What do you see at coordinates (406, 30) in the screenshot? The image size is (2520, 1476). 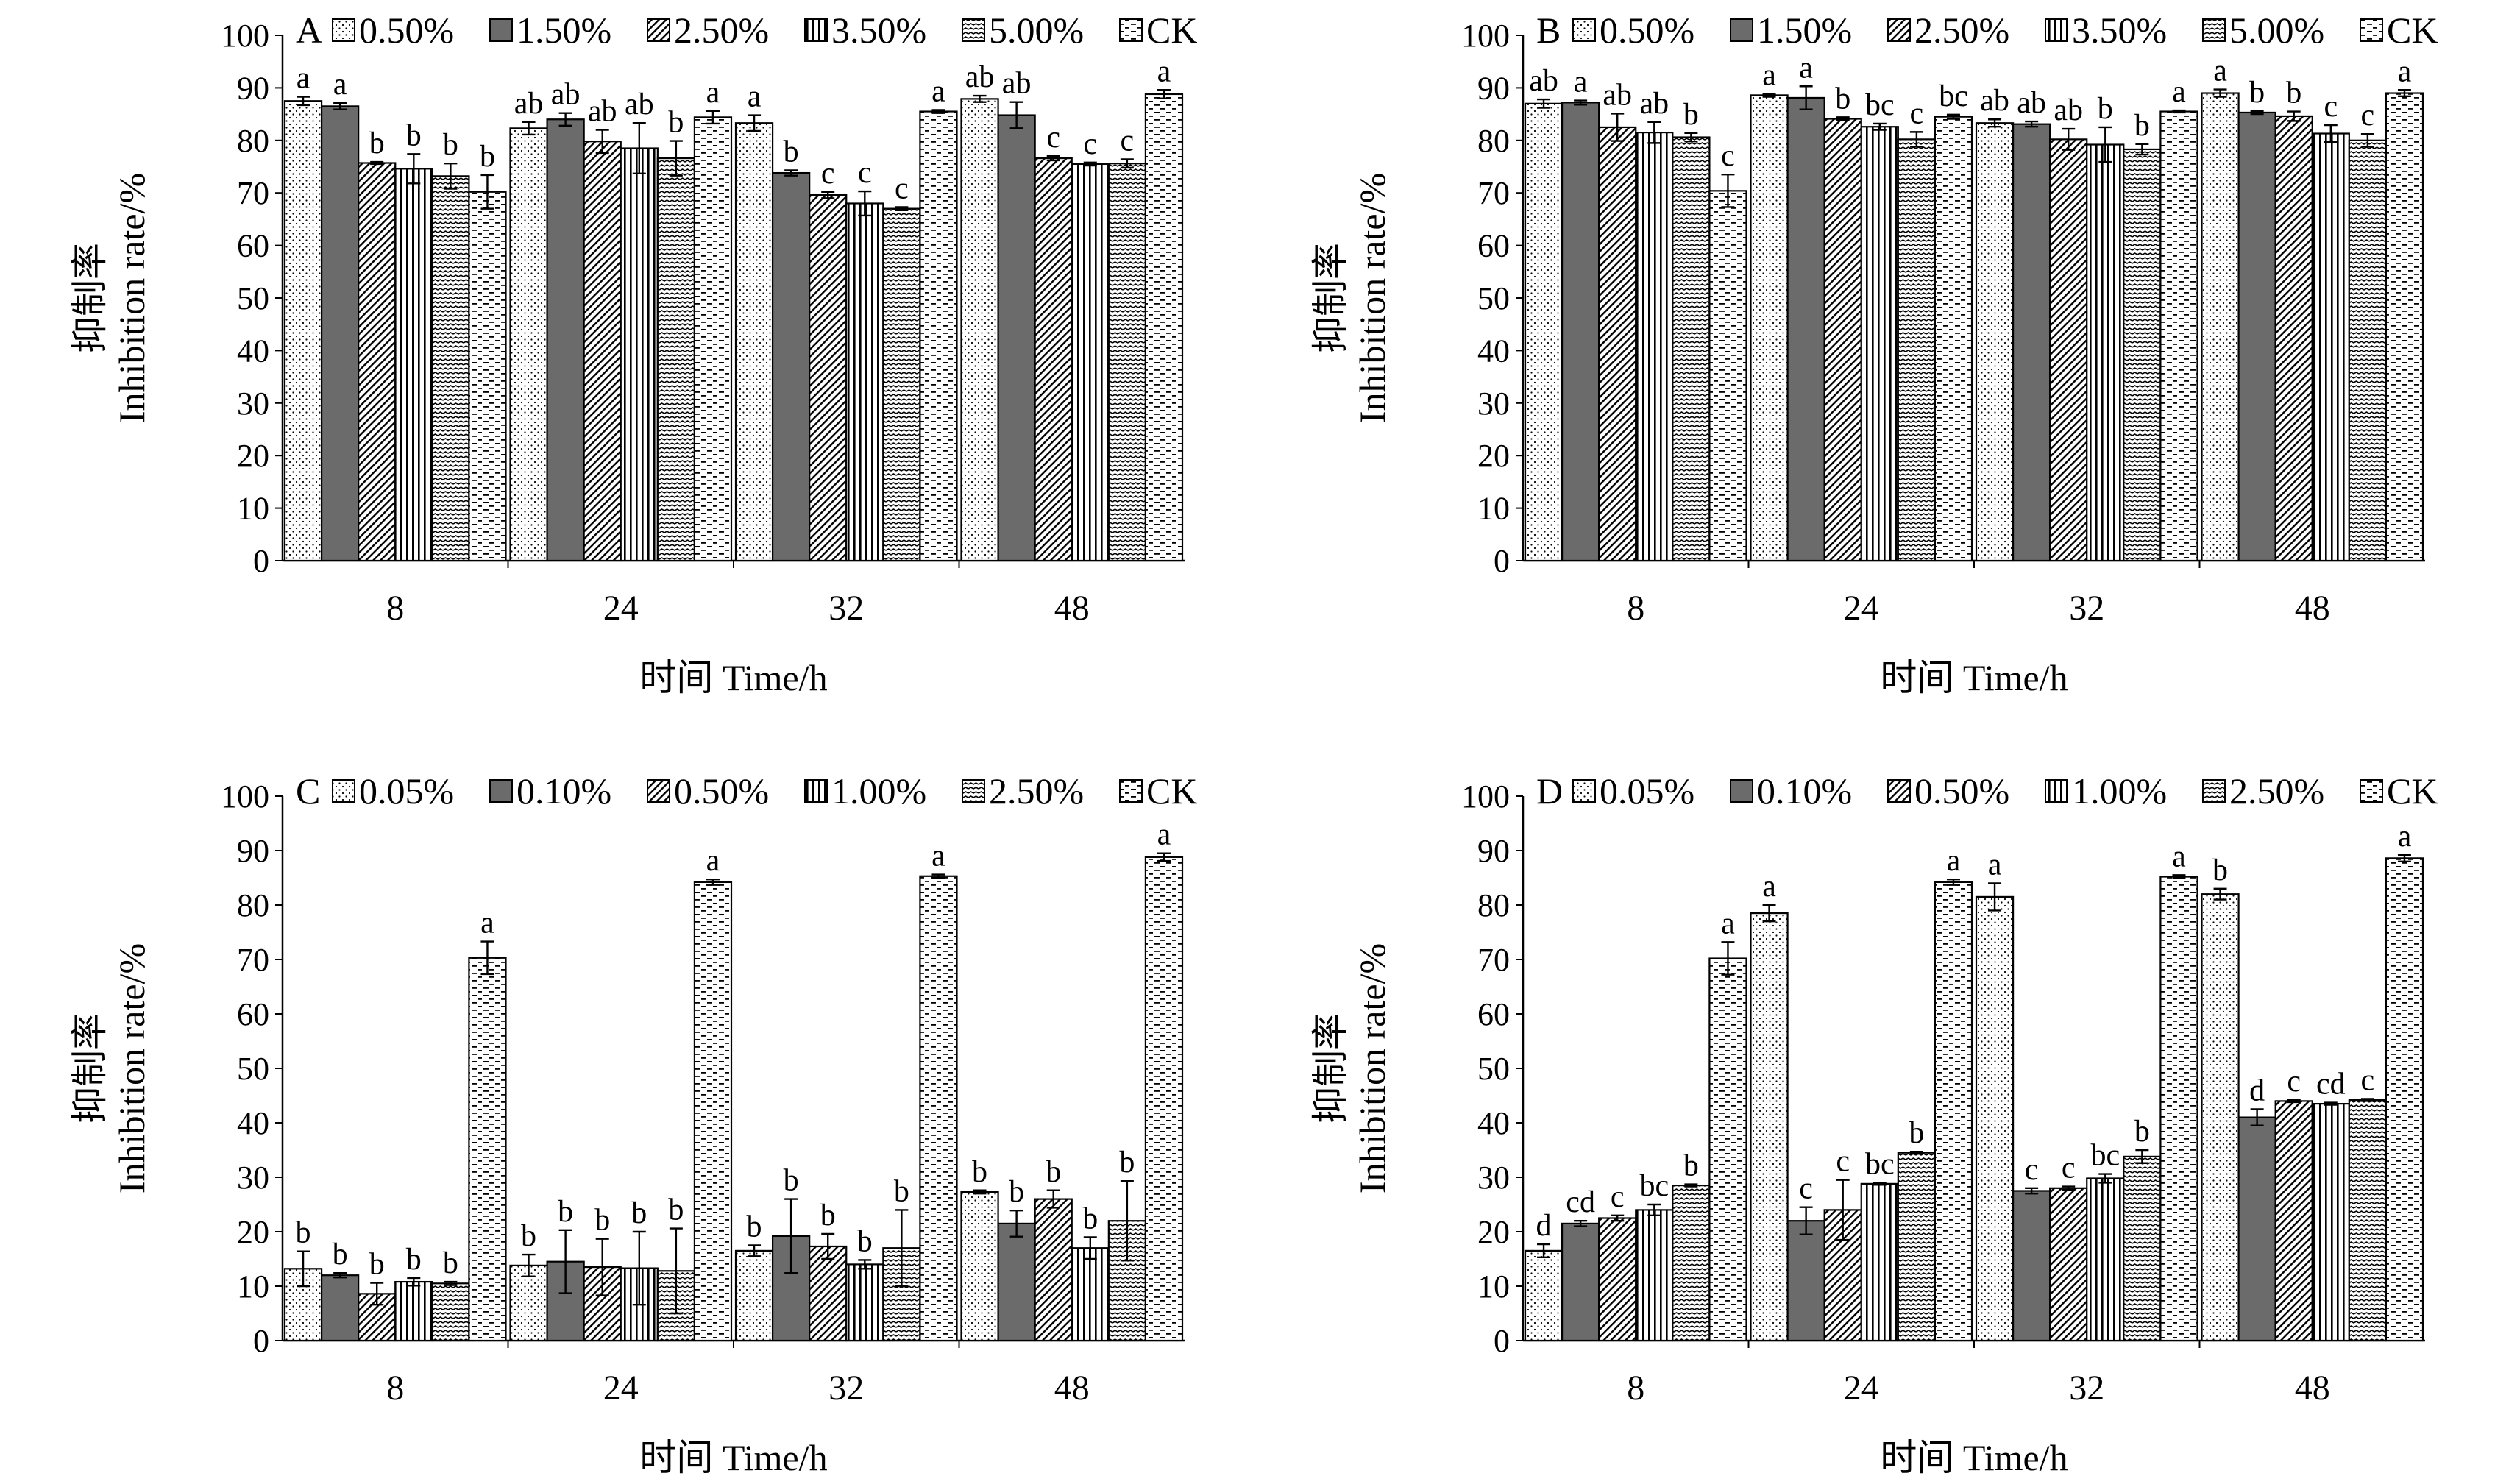 I see `legend-label: 0.50%` at bounding box center [406, 30].